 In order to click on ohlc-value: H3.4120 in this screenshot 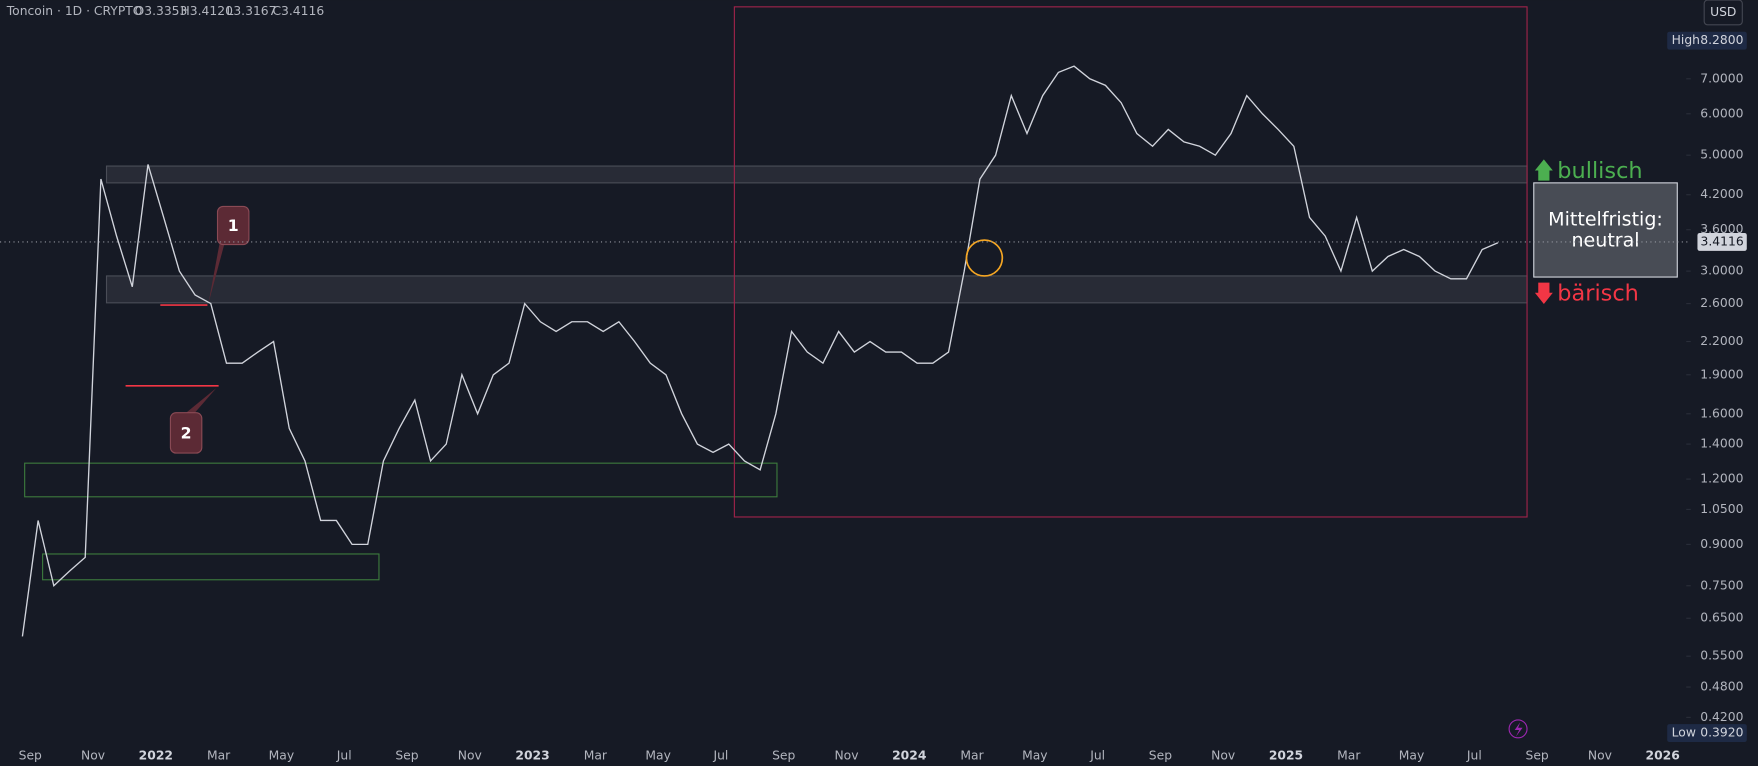, I will do `click(207, 11)`.